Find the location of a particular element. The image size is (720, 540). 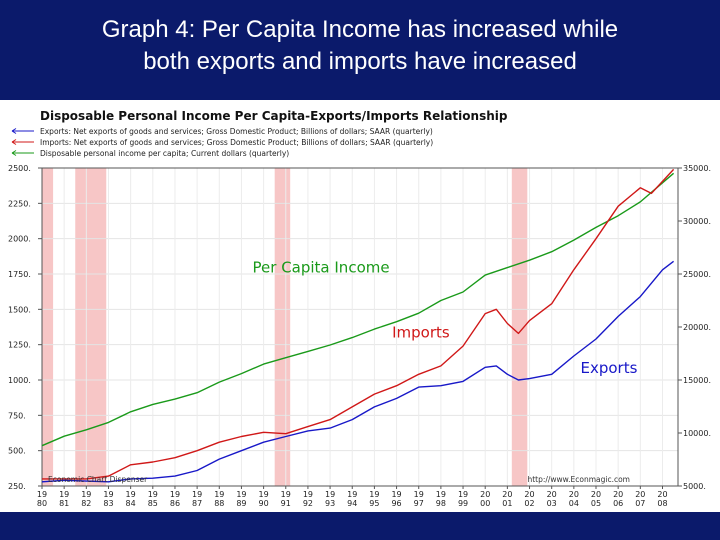

left-tick-label: 1000. is located at coordinates (19, 380).